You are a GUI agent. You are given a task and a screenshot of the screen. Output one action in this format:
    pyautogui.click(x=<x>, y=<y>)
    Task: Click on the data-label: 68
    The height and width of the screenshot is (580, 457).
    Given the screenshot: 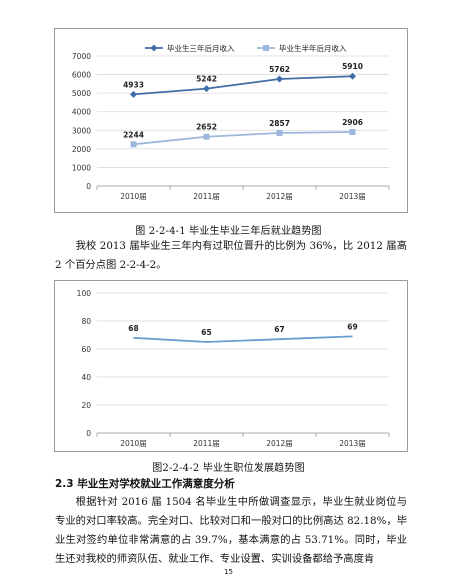 What is the action you would take?
    pyautogui.click(x=133, y=328)
    